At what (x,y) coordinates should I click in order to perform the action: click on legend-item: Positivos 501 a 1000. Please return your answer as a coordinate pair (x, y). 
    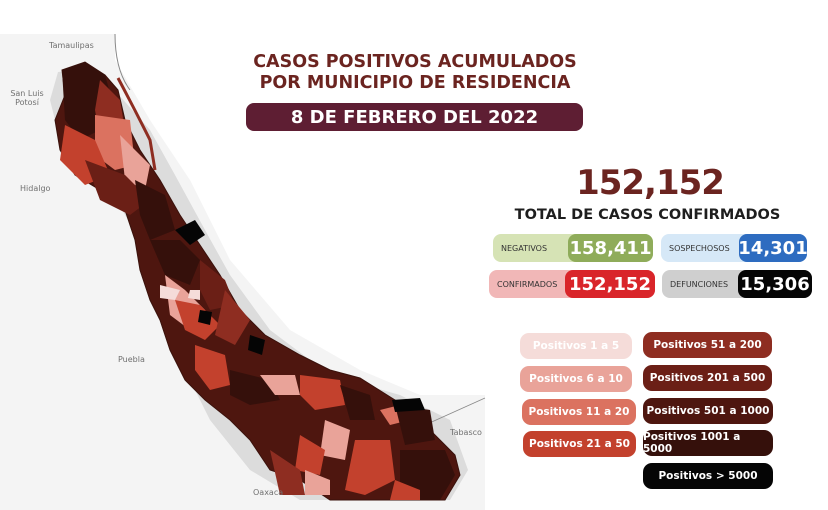
    Looking at the image, I should click on (708, 411).